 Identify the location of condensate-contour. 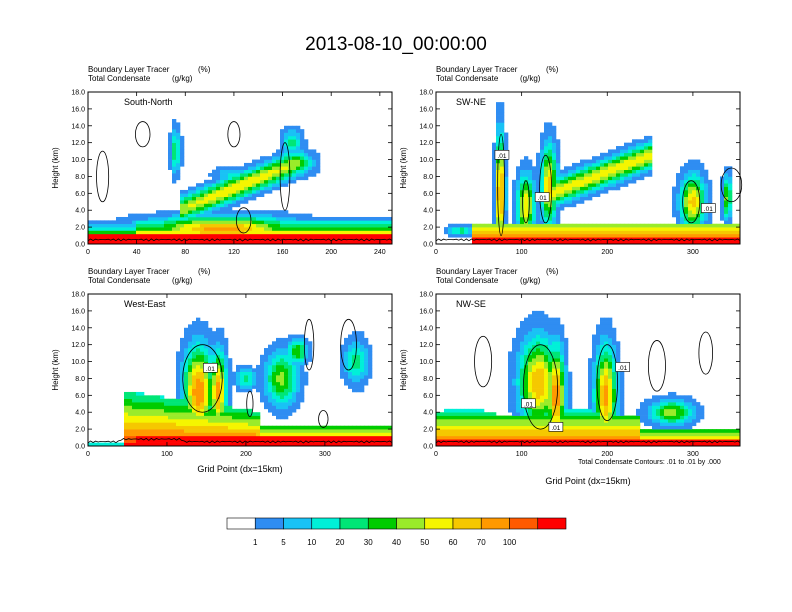
(285, 176).